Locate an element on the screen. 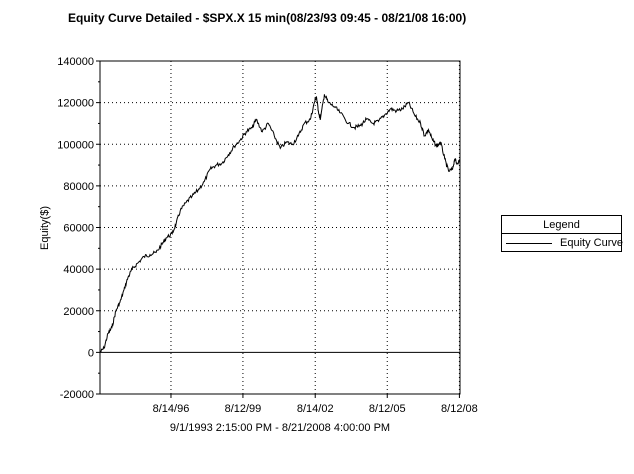 The height and width of the screenshot is (474, 634). x-tick-label: 8/12/08 is located at coordinates (459, 409).